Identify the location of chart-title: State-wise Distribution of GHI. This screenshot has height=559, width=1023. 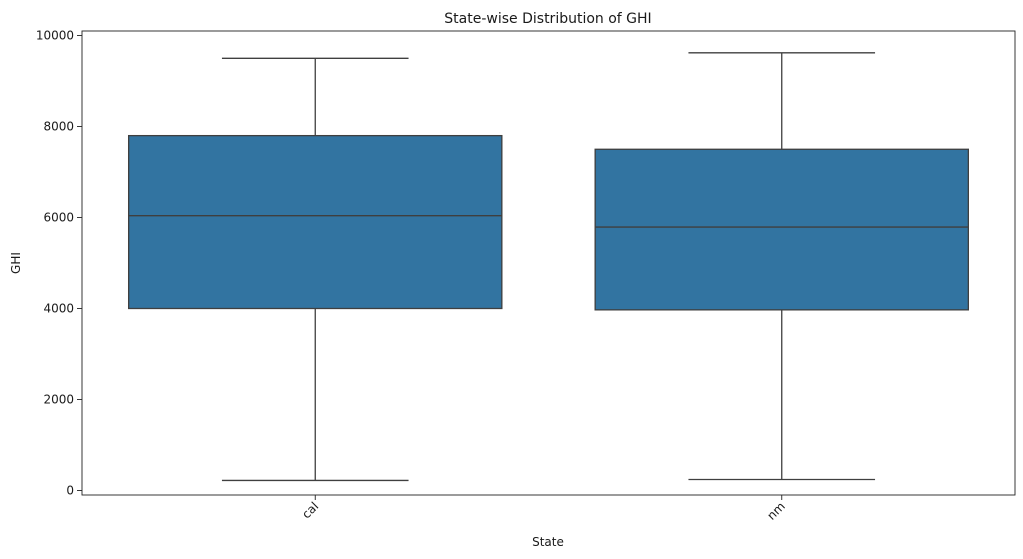
(547, 19).